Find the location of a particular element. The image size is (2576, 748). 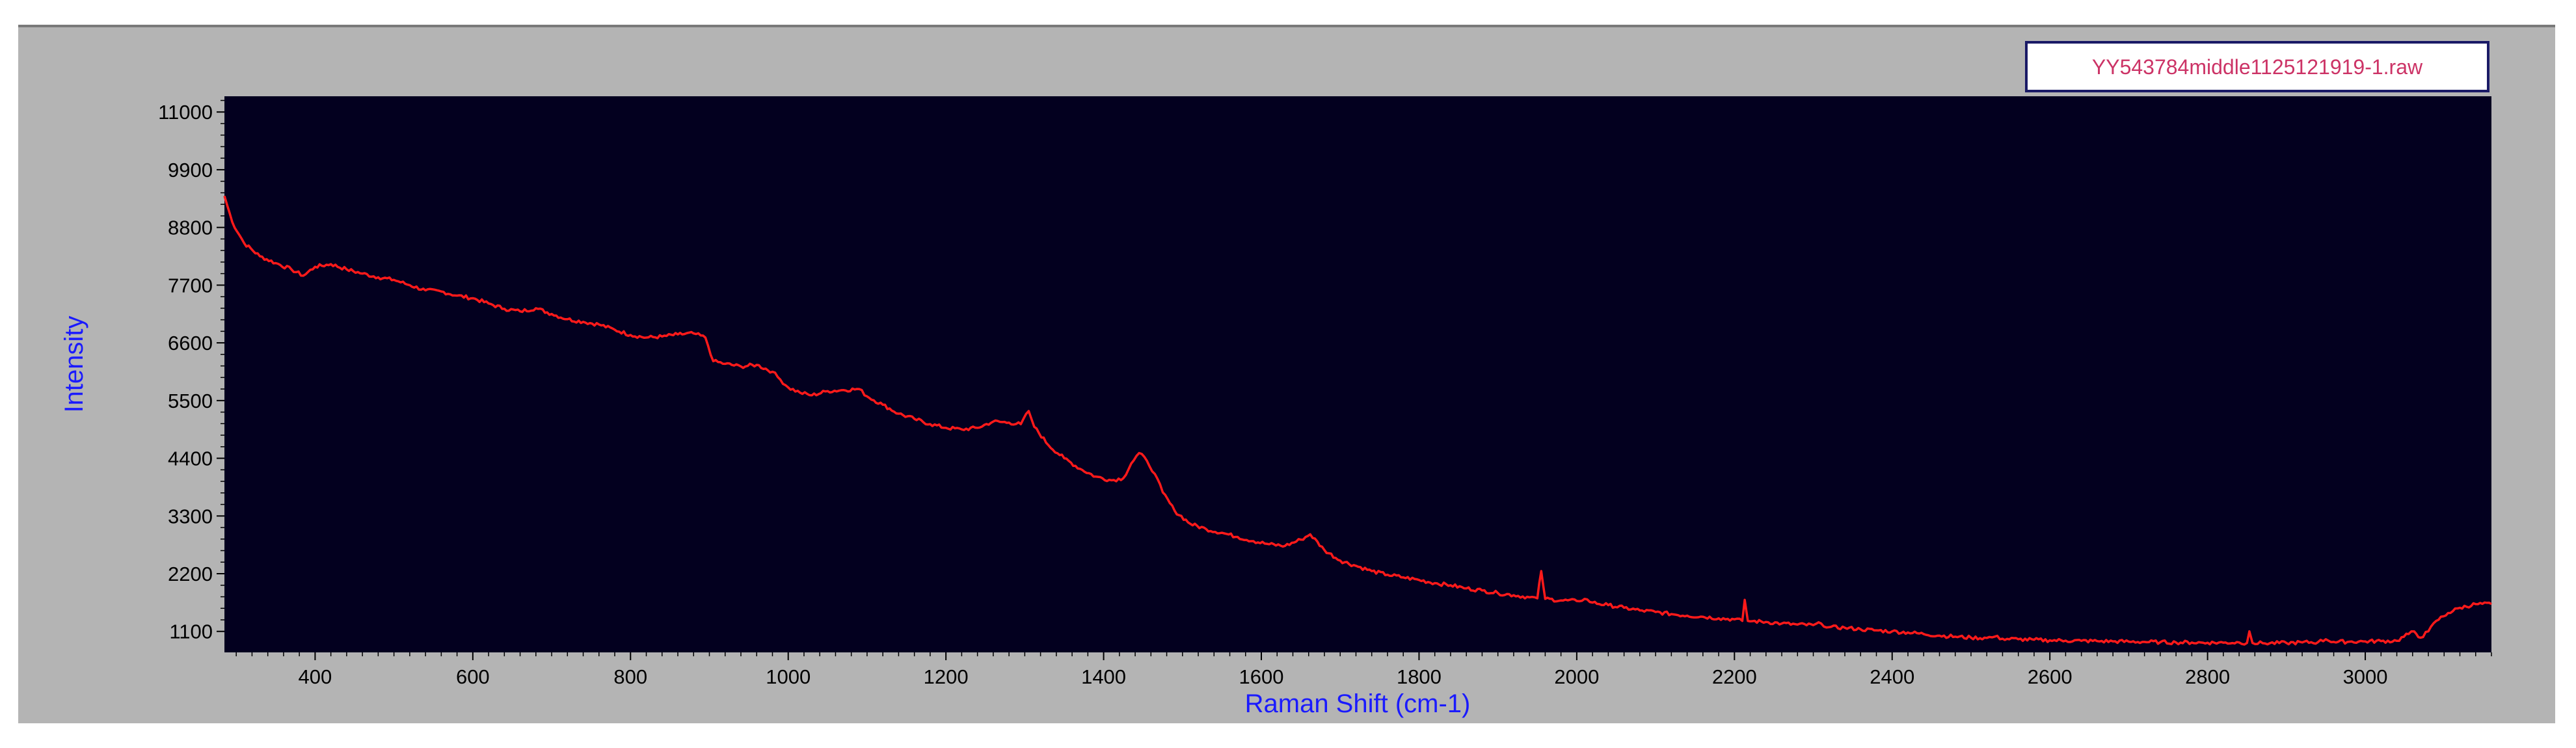

x-tick-label: 3000 is located at coordinates (2365, 676).